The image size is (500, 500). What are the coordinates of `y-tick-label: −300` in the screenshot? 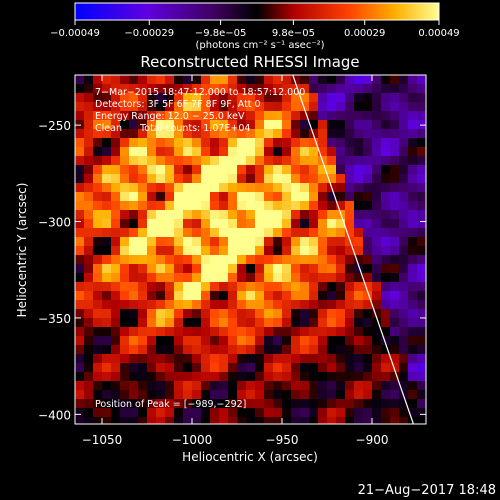 It's located at (54, 223).